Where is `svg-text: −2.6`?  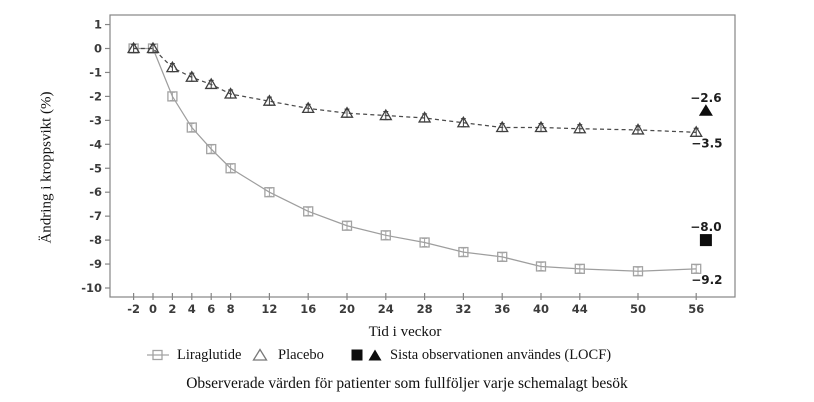
svg-text: −2.6 is located at coordinates (705, 98).